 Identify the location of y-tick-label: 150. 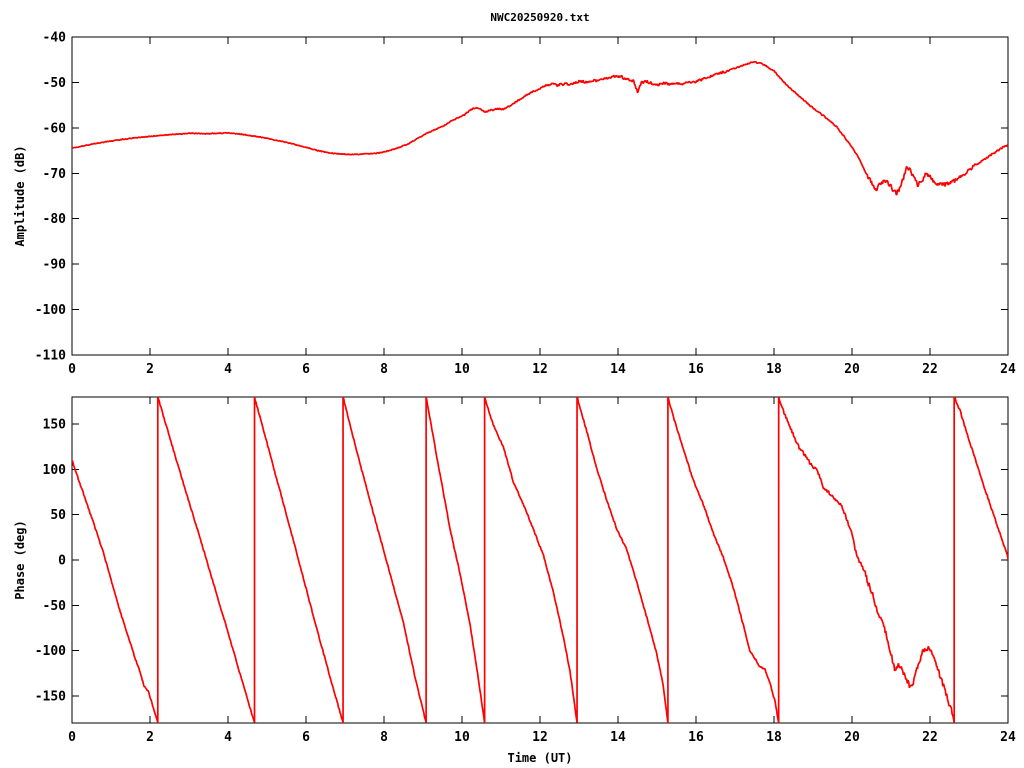
(55, 425).